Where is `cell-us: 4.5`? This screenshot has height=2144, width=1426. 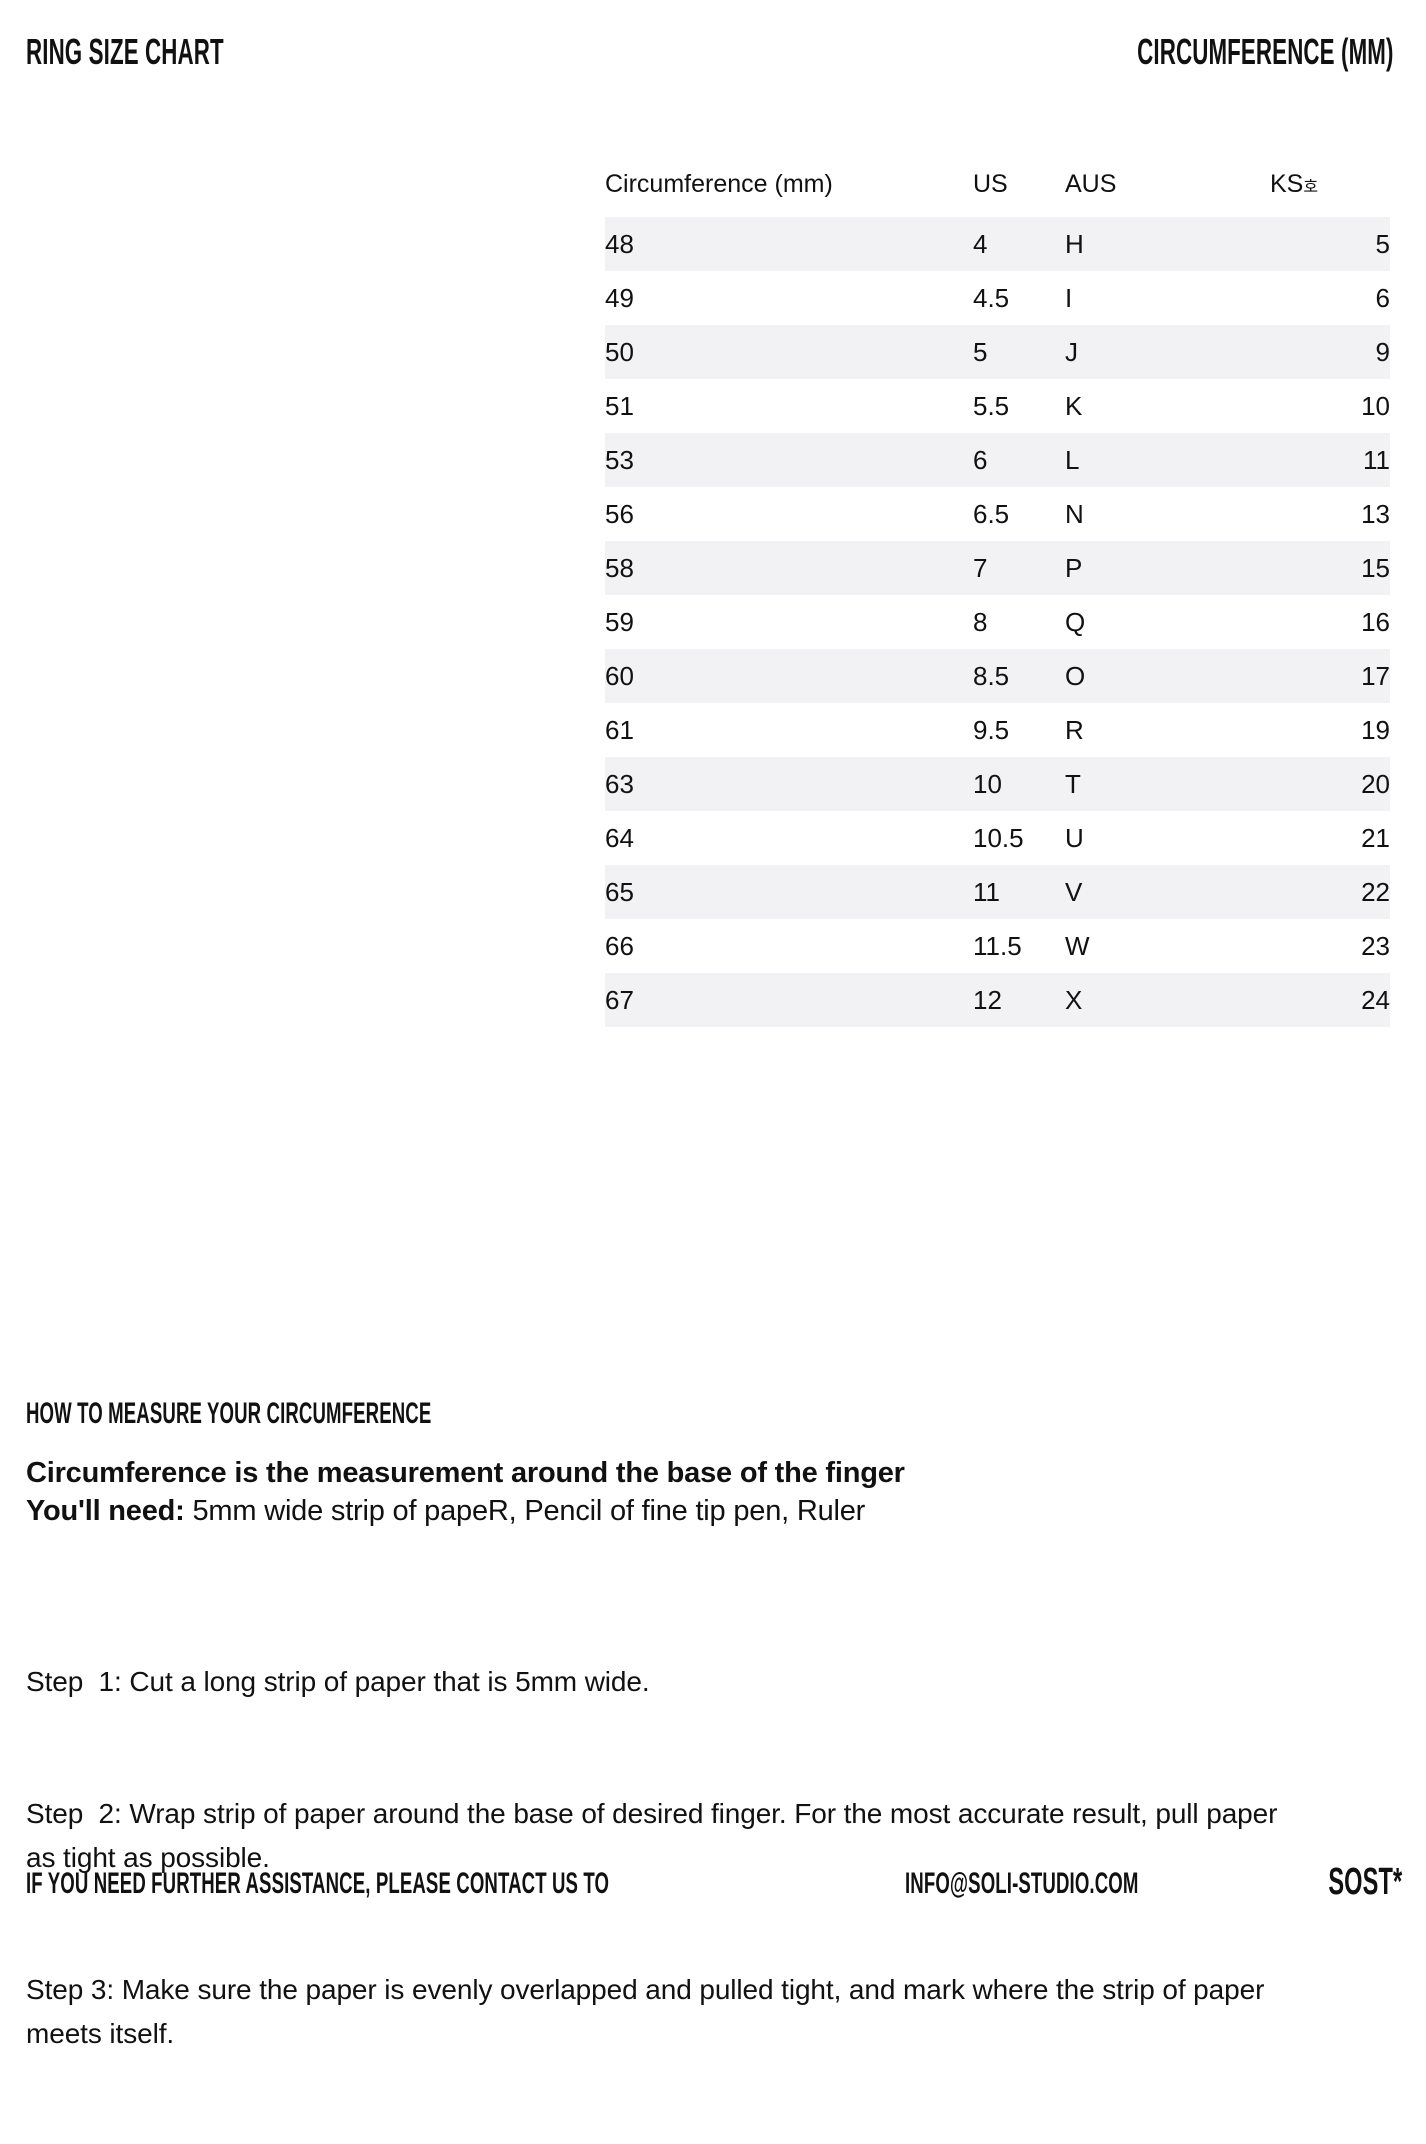 cell-us: 4.5 is located at coordinates (991, 297).